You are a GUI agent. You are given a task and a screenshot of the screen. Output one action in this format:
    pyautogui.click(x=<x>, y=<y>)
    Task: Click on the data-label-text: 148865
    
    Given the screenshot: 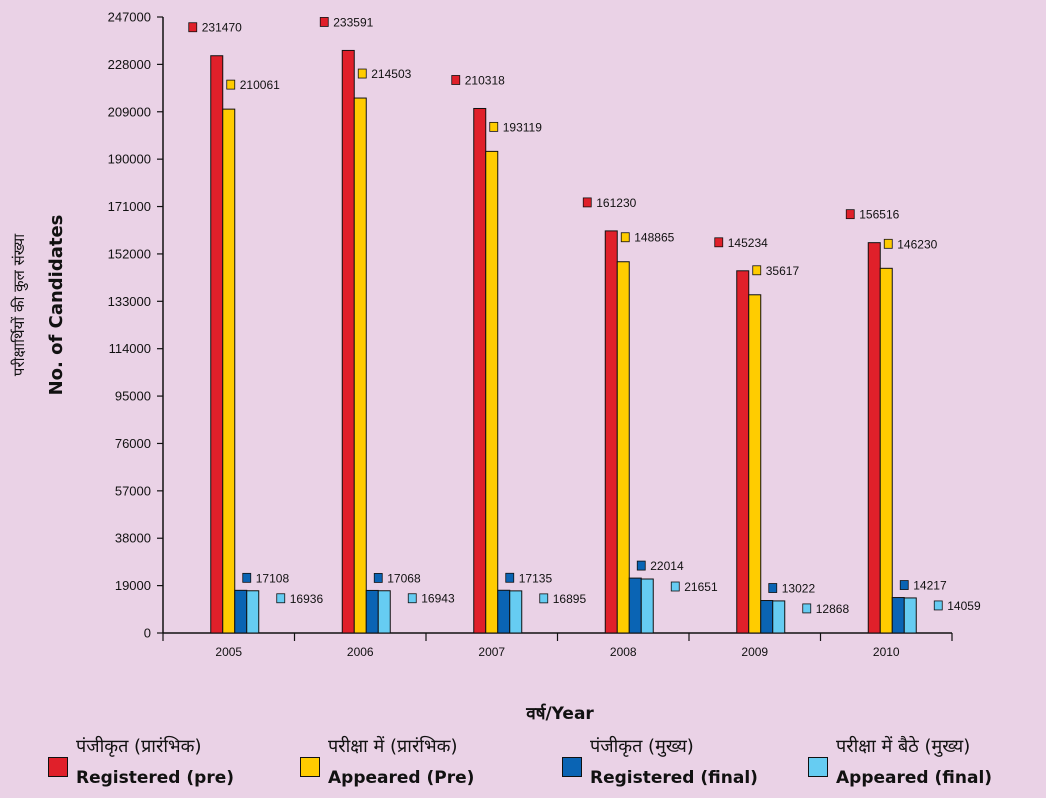 What is the action you would take?
    pyautogui.click(x=654, y=238)
    